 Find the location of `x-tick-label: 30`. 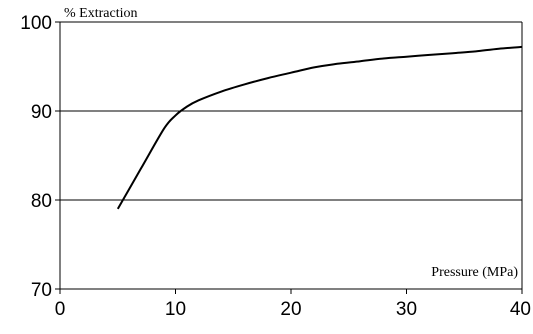

x-tick-label: 30 is located at coordinates (406, 309).